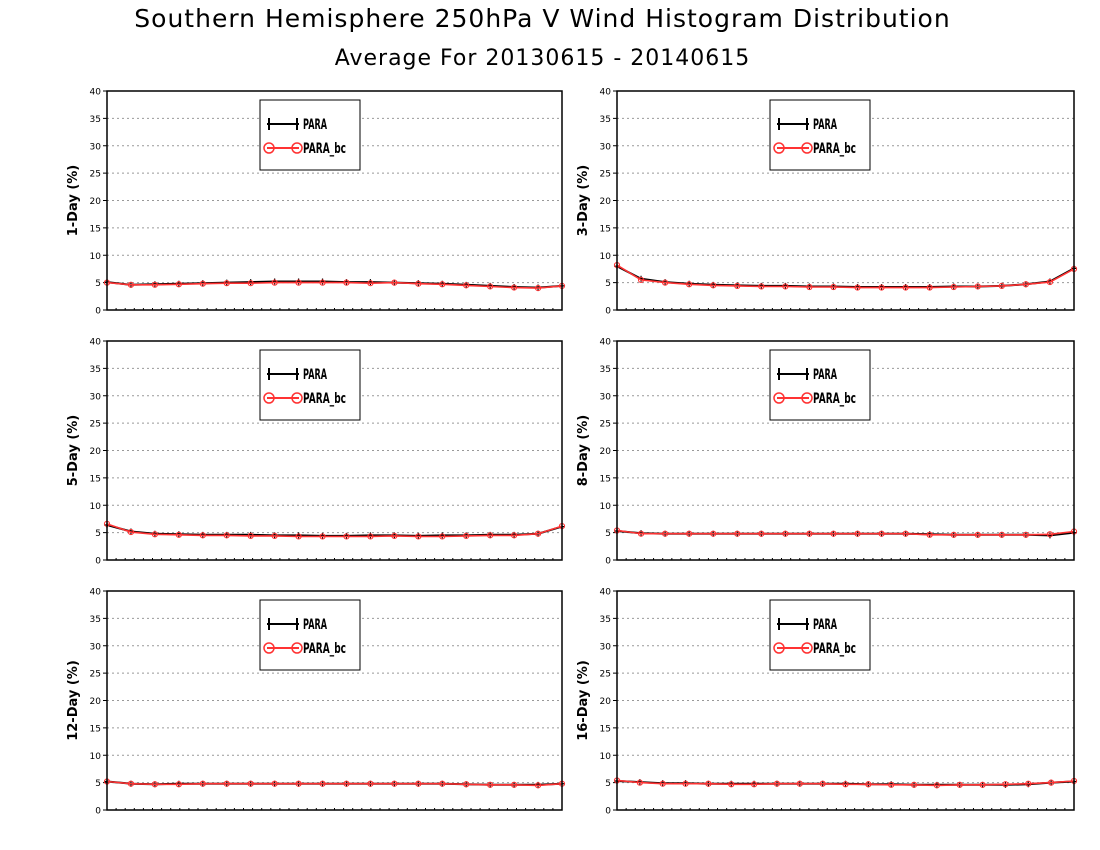  I want to click on chart-panel-4: 0 5 10 15 20 25 30 35 40 8-Day (%) PARA PARA_bc, so click(827, 452).